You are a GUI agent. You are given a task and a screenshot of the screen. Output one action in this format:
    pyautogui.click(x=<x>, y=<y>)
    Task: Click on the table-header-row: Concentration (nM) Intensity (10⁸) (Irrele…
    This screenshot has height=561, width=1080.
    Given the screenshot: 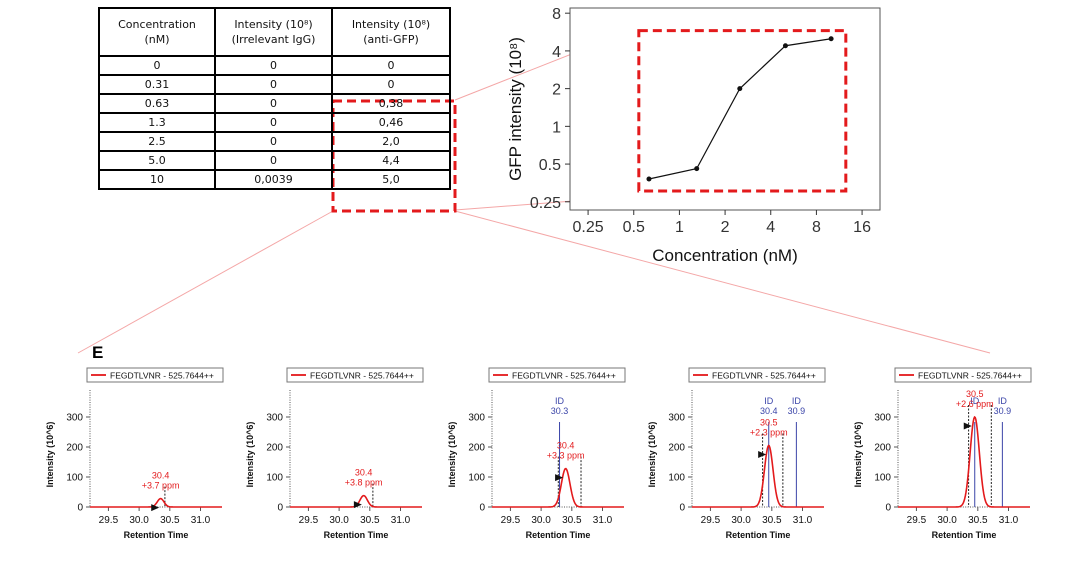 What is the action you would take?
    pyautogui.click(x=274, y=32)
    